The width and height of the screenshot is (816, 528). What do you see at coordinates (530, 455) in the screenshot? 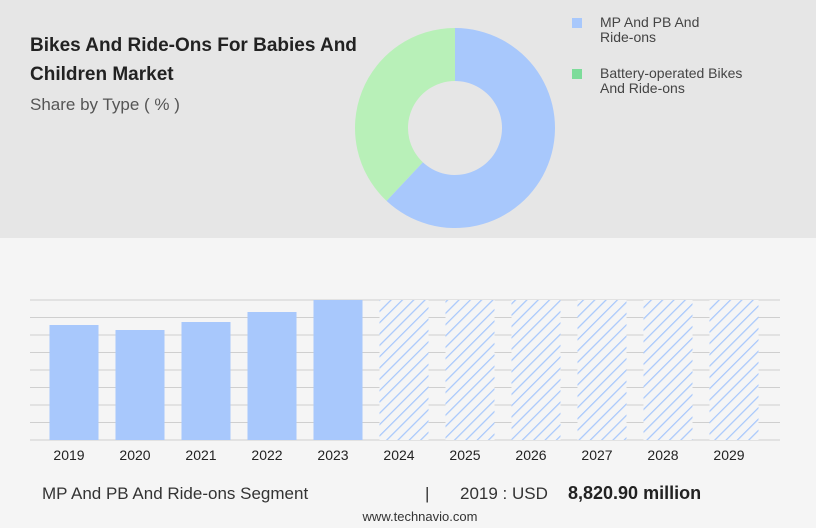
I see `x-tick-label: 2026` at bounding box center [530, 455].